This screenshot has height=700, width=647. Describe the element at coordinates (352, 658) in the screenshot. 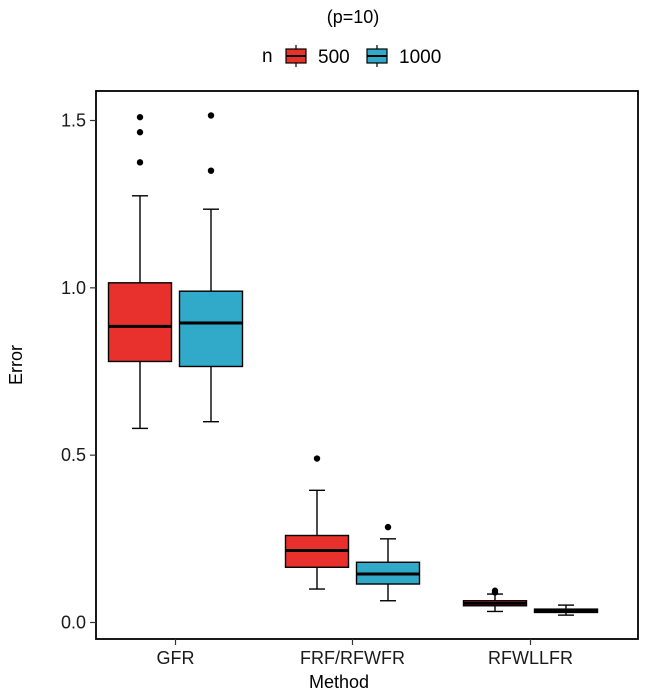

I see `x-tick-label: FRF/RFWFR` at that location.